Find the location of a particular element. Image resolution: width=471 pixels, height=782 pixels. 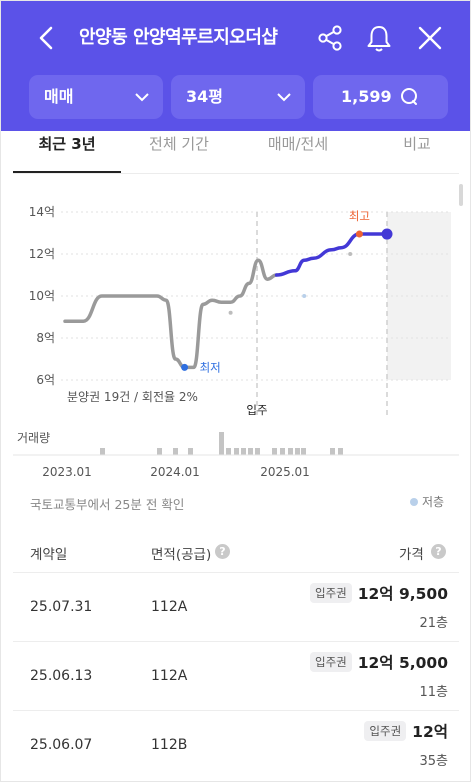

low-marker is located at coordinates (185, 367).